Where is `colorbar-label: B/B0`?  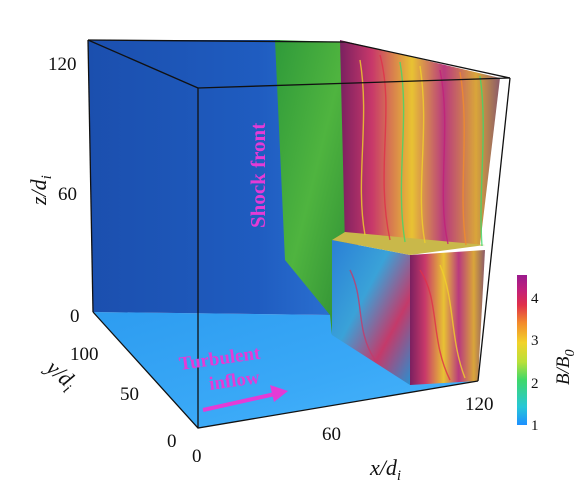 colorbar-label: B/B0 is located at coordinates (565, 368).